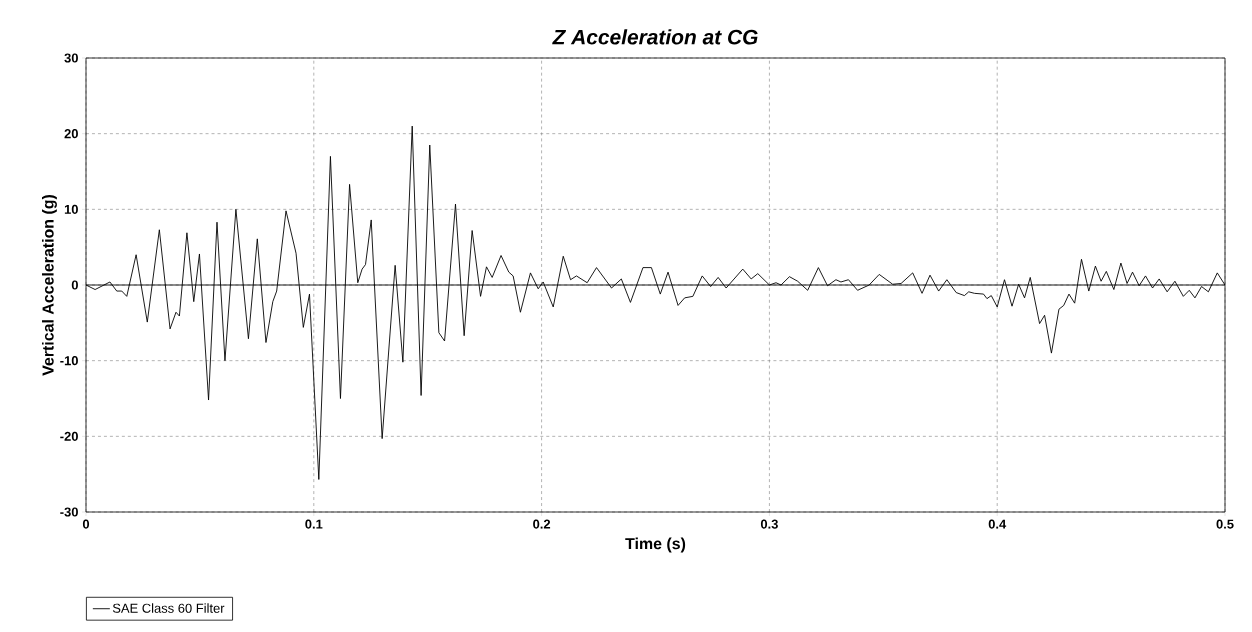 The height and width of the screenshot is (632, 1252). What do you see at coordinates (71, 58) in the screenshot?
I see `y-tick-label: 30` at bounding box center [71, 58].